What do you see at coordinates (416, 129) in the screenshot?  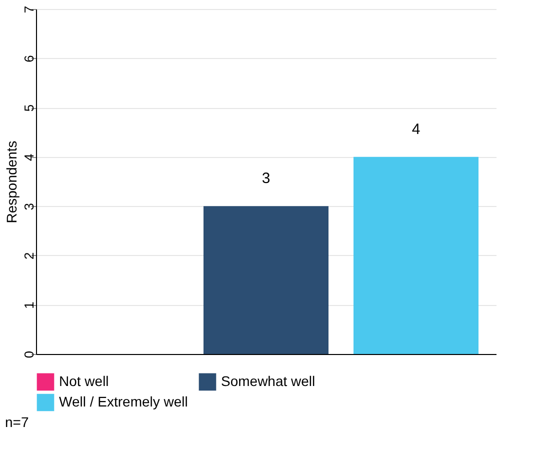 I see `data-label: 4` at bounding box center [416, 129].